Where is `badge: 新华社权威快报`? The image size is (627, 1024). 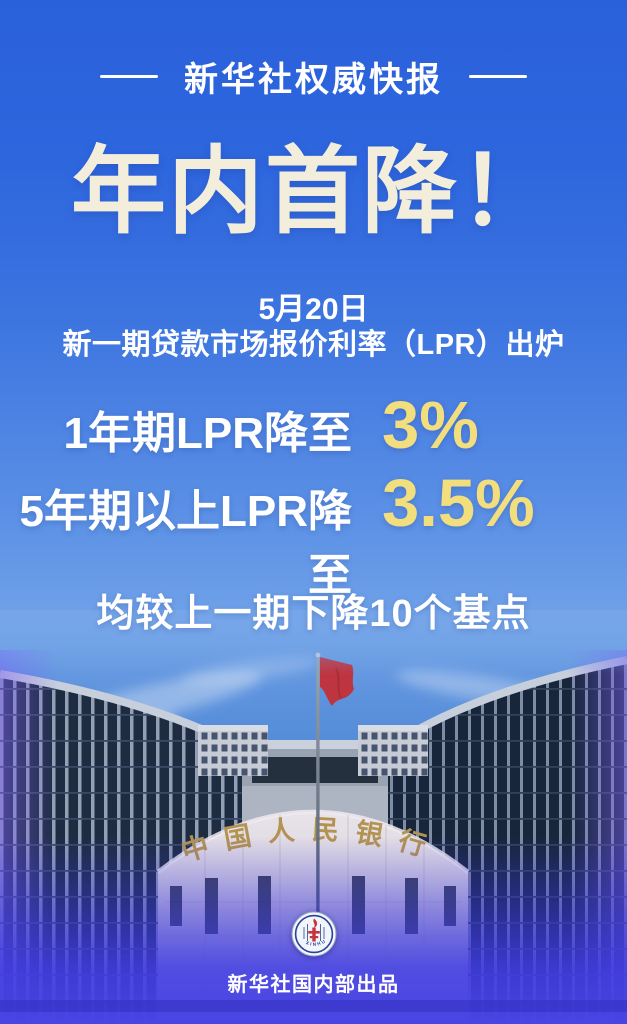
badge: 新华社权威快报 is located at coordinates (313, 76).